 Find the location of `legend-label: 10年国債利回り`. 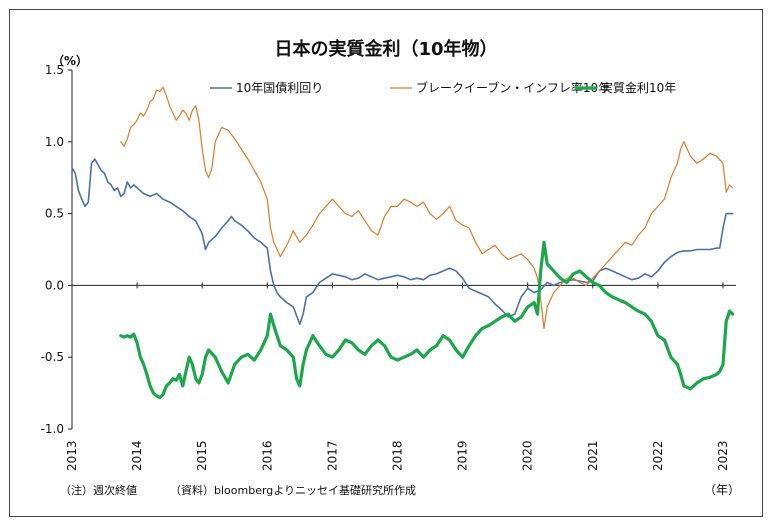

legend-label: 10年国債利回り is located at coordinates (279, 87).